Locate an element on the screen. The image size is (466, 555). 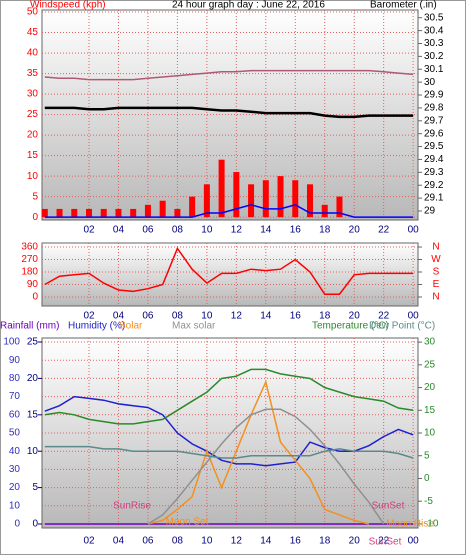
series-label: Dew Point (°C) is located at coordinates (402, 326).